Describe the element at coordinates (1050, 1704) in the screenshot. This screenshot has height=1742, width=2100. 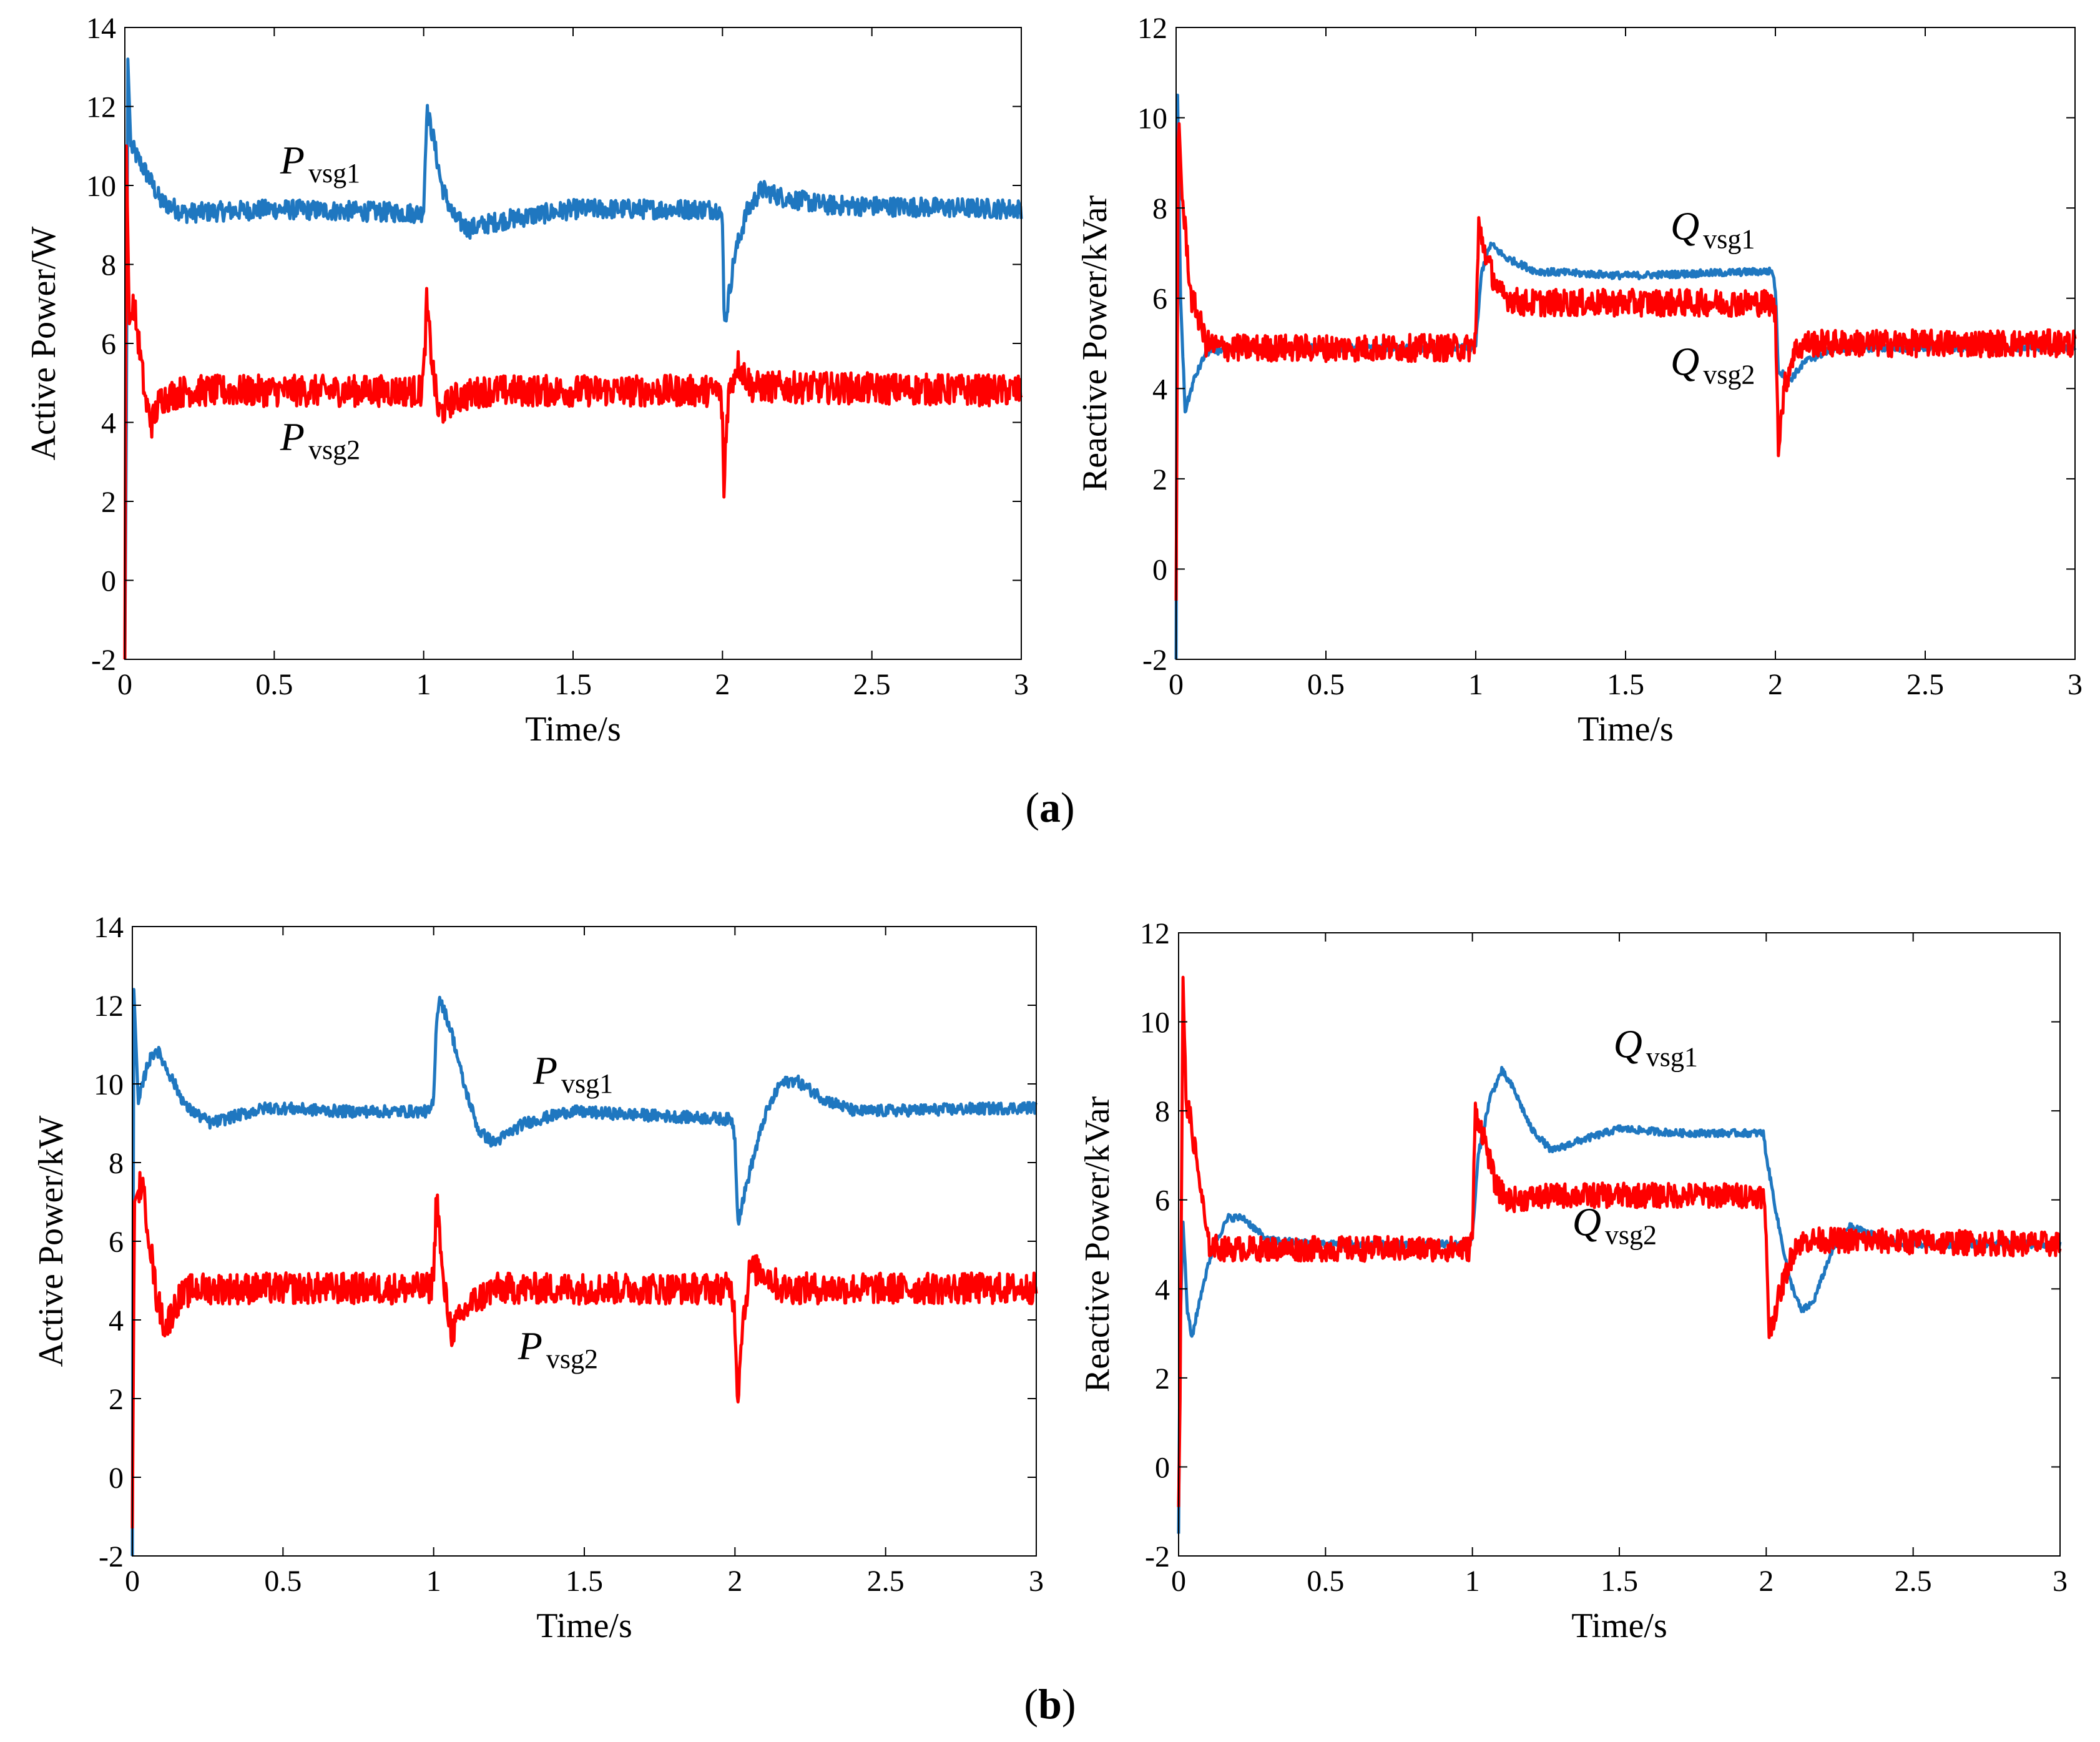
I see `caption-b: (b)` at that location.